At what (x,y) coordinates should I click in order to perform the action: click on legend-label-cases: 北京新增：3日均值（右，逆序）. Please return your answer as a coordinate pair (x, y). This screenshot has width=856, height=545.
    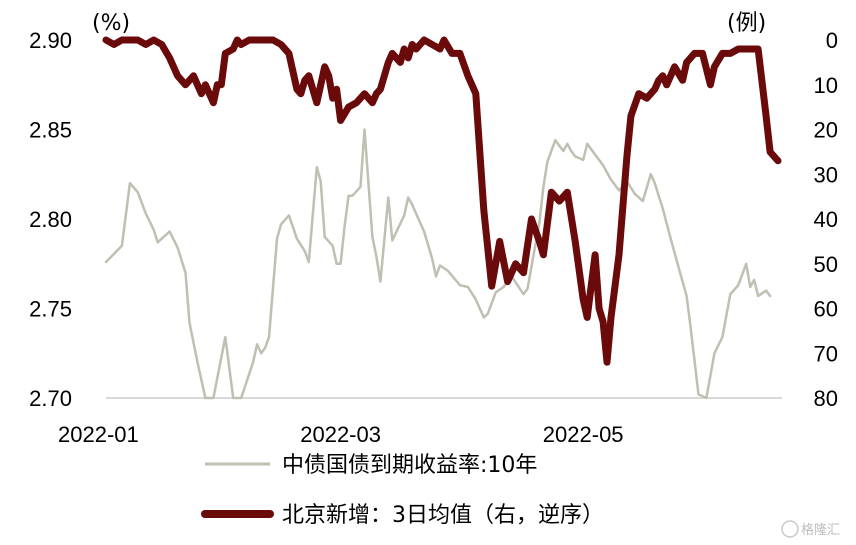
    Looking at the image, I should click on (443, 515).